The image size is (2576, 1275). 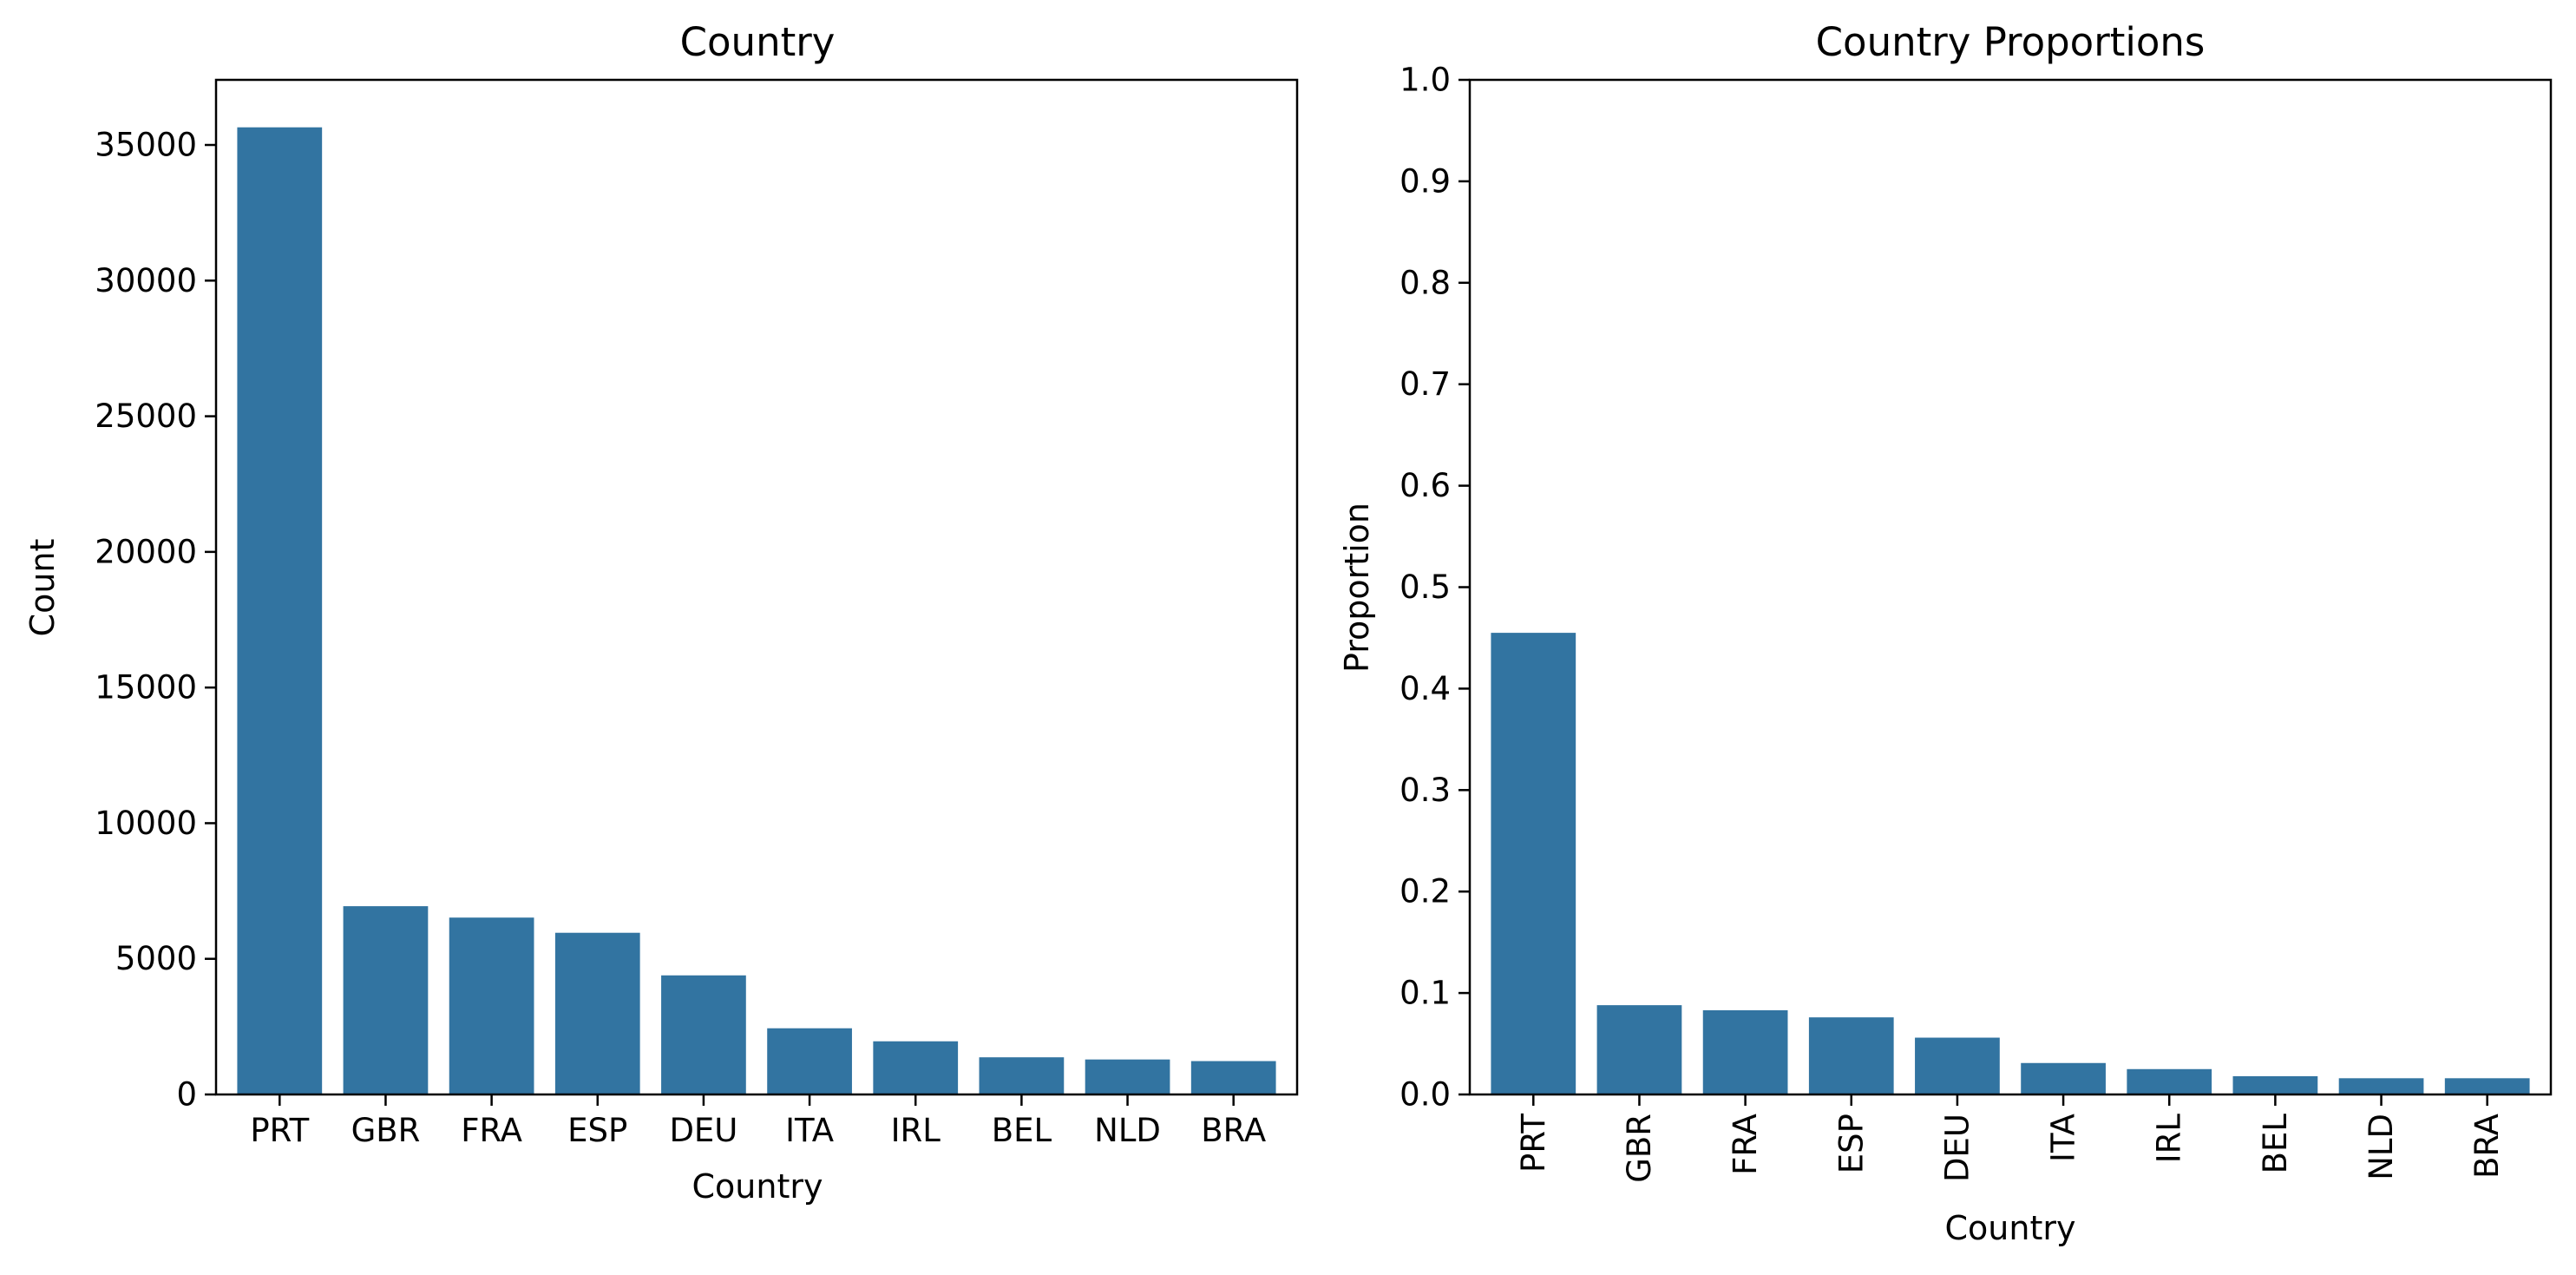 I want to click on y-axis-ticks: 0.0 0.1 0.2 0.3 0.4 0.5 0.6 0.7 0.8 0.9 1.0, so click(x=1434, y=588).